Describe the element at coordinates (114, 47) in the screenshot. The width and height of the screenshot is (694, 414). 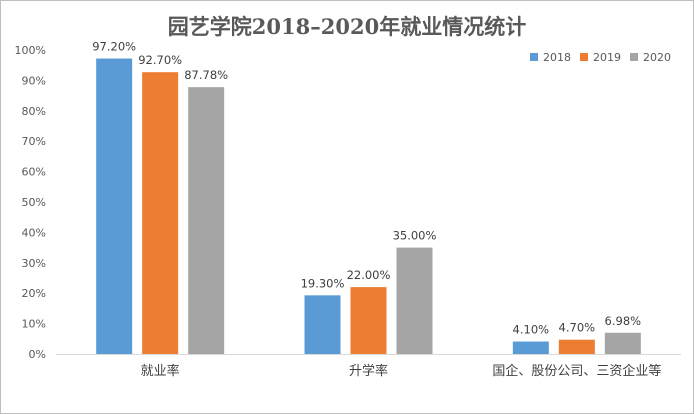
I see `data-label: 97.20%` at that location.